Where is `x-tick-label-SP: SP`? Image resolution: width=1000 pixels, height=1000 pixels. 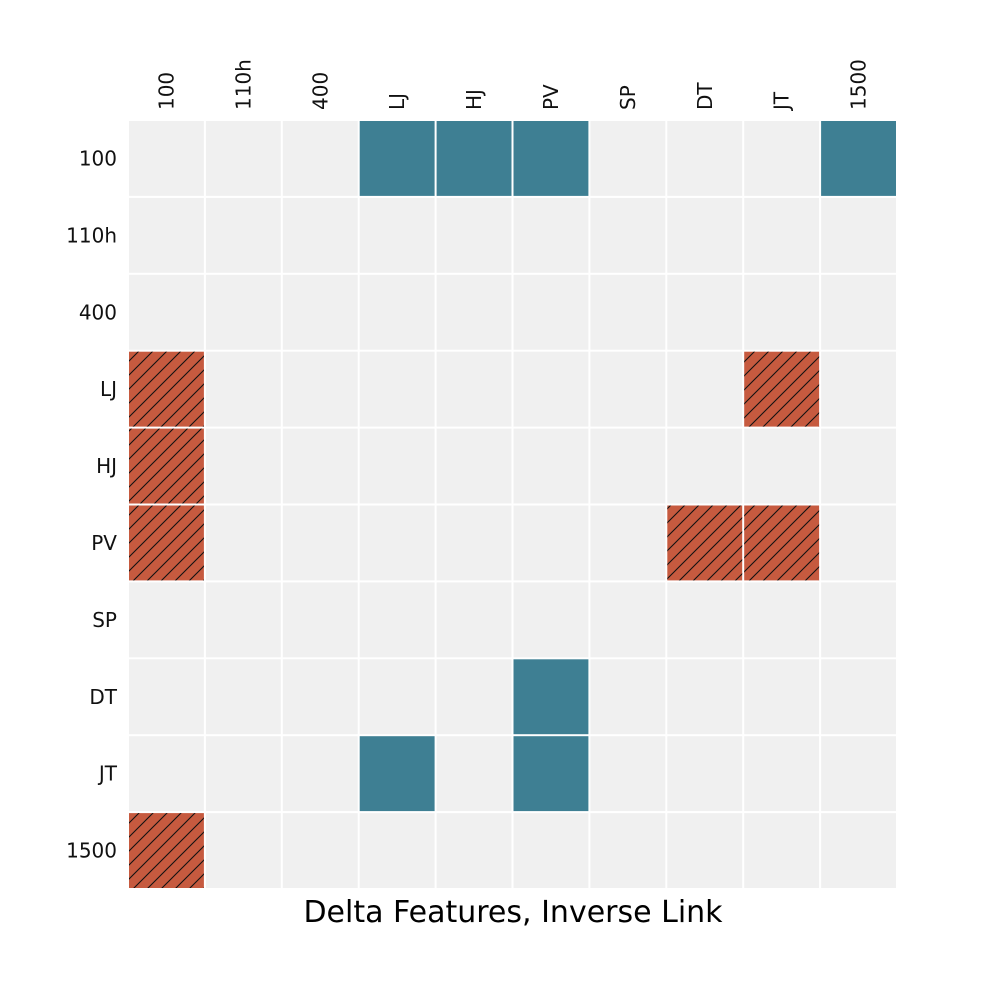 x-tick-label-SP: SP is located at coordinates (628, 97).